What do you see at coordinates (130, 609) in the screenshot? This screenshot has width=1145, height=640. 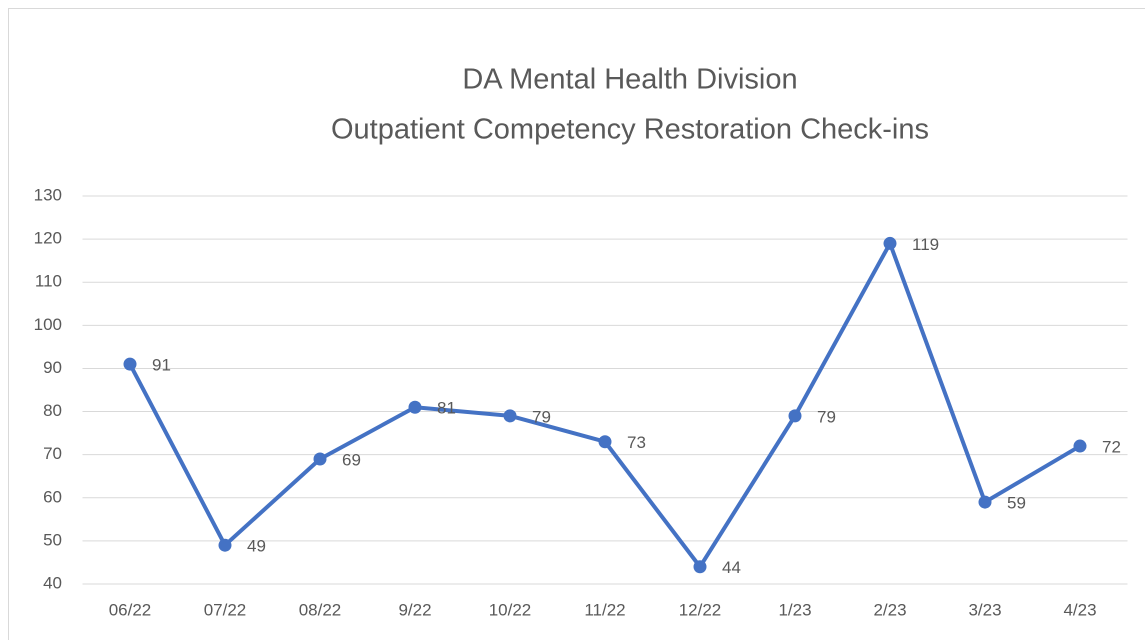 I see `x-tick-label: 06/22` at bounding box center [130, 609].